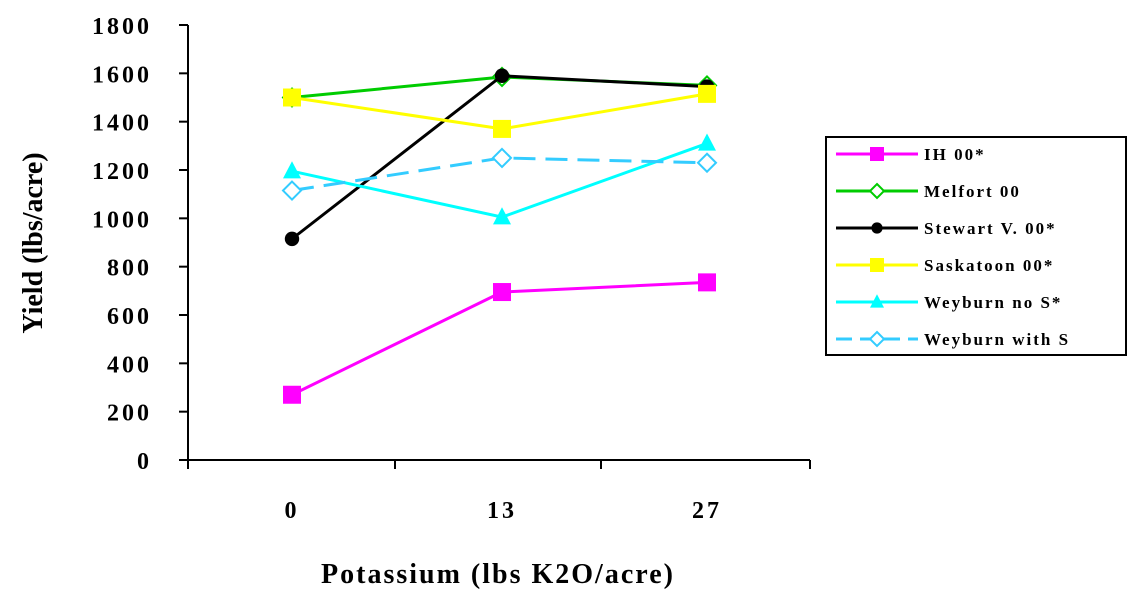 This screenshot has width=1128, height=594. Describe the element at coordinates (122, 172) in the screenshot. I see `y-tick-label: 1200` at that location.